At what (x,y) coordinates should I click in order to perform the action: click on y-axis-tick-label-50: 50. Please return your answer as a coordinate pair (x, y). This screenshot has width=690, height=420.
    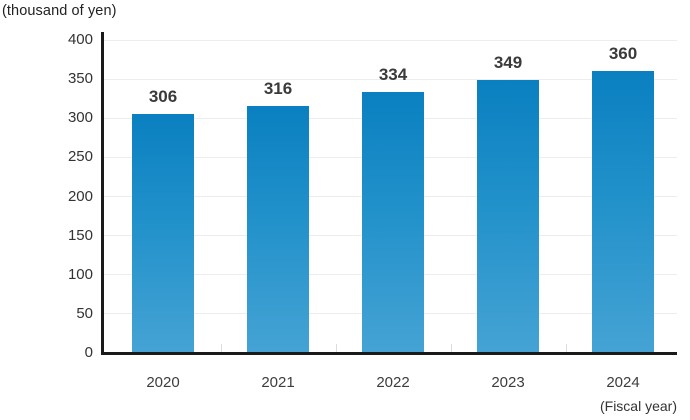
    Looking at the image, I should click on (84, 313).